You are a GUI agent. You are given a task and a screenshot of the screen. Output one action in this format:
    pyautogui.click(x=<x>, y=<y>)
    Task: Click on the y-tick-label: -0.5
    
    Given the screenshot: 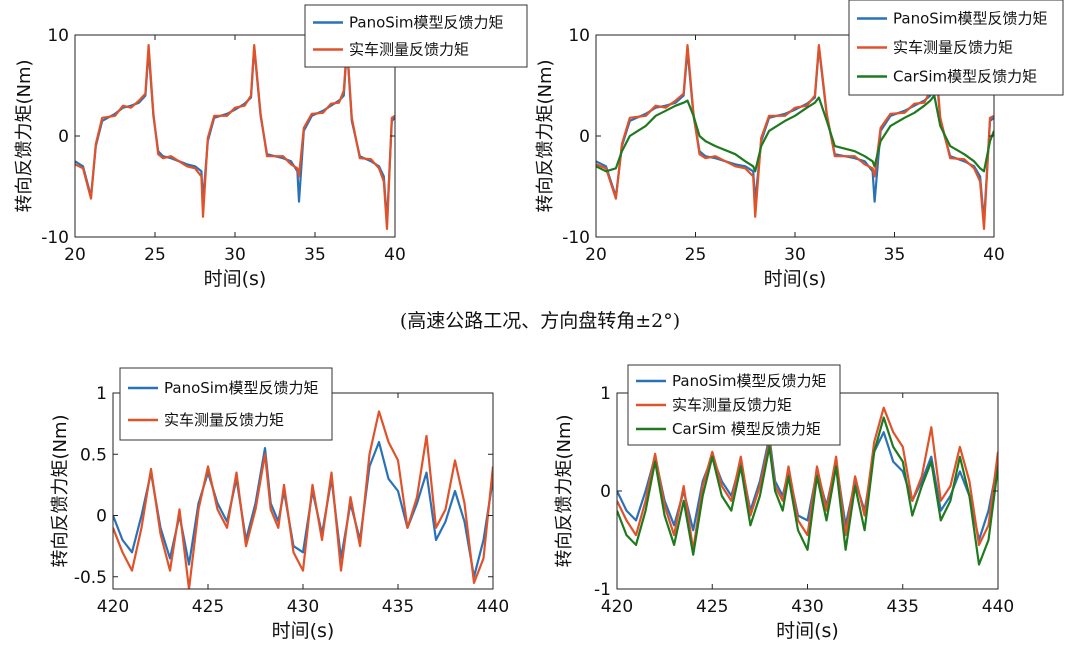 What is the action you would take?
    pyautogui.click(x=90, y=578)
    